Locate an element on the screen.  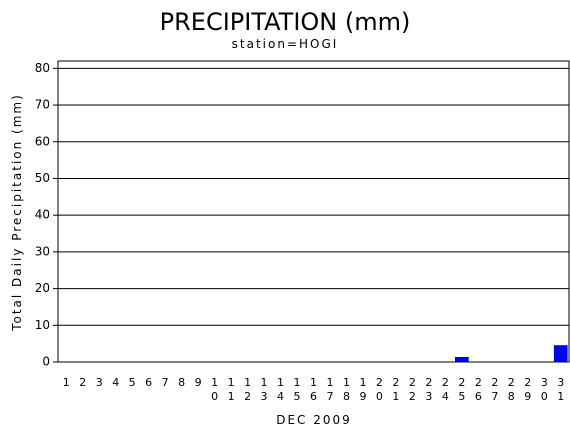
x-tick-label: 29 is located at coordinates (527, 390).